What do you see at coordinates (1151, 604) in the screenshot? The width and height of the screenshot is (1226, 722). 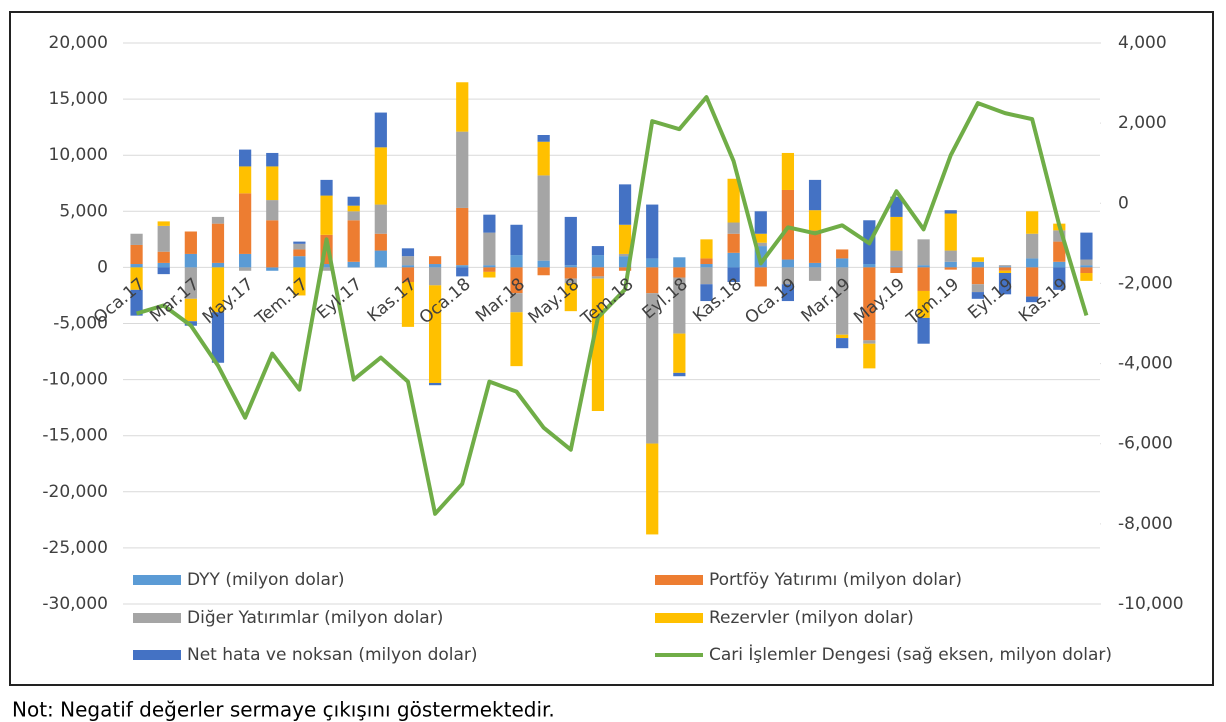 I see `y2-tick-label: -10,000` at bounding box center [1151, 604].